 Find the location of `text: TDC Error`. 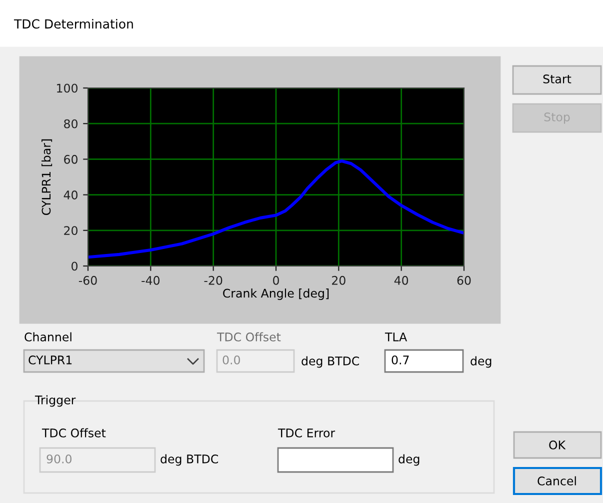

text: TDC Error is located at coordinates (307, 433).